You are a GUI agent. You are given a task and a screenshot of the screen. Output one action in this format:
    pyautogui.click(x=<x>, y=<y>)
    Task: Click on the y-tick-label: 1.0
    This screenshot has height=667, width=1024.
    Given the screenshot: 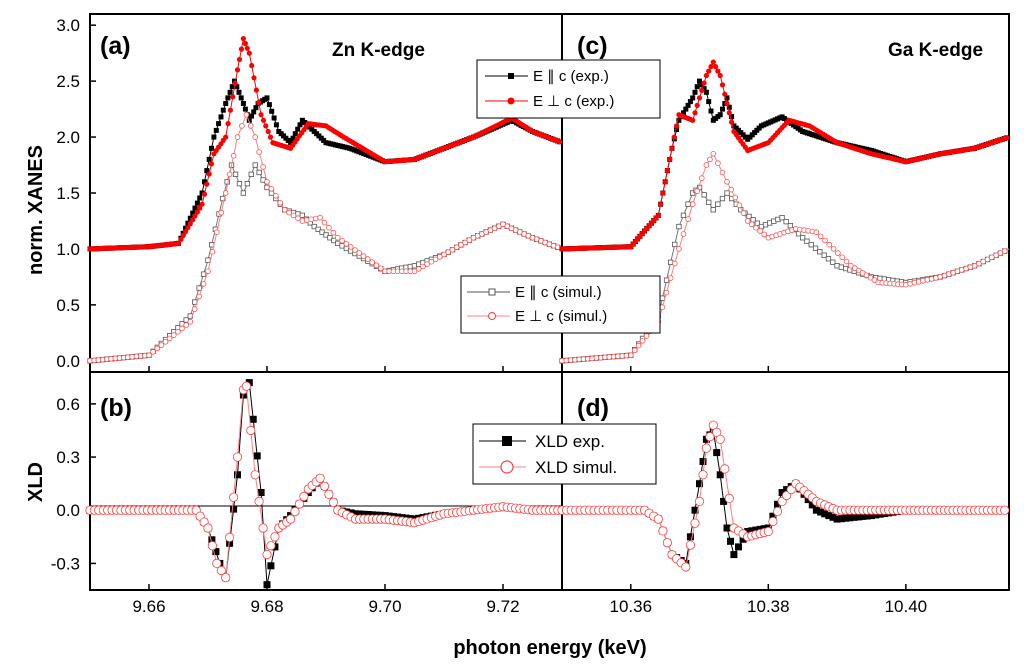 What is the action you would take?
    pyautogui.click(x=68, y=249)
    